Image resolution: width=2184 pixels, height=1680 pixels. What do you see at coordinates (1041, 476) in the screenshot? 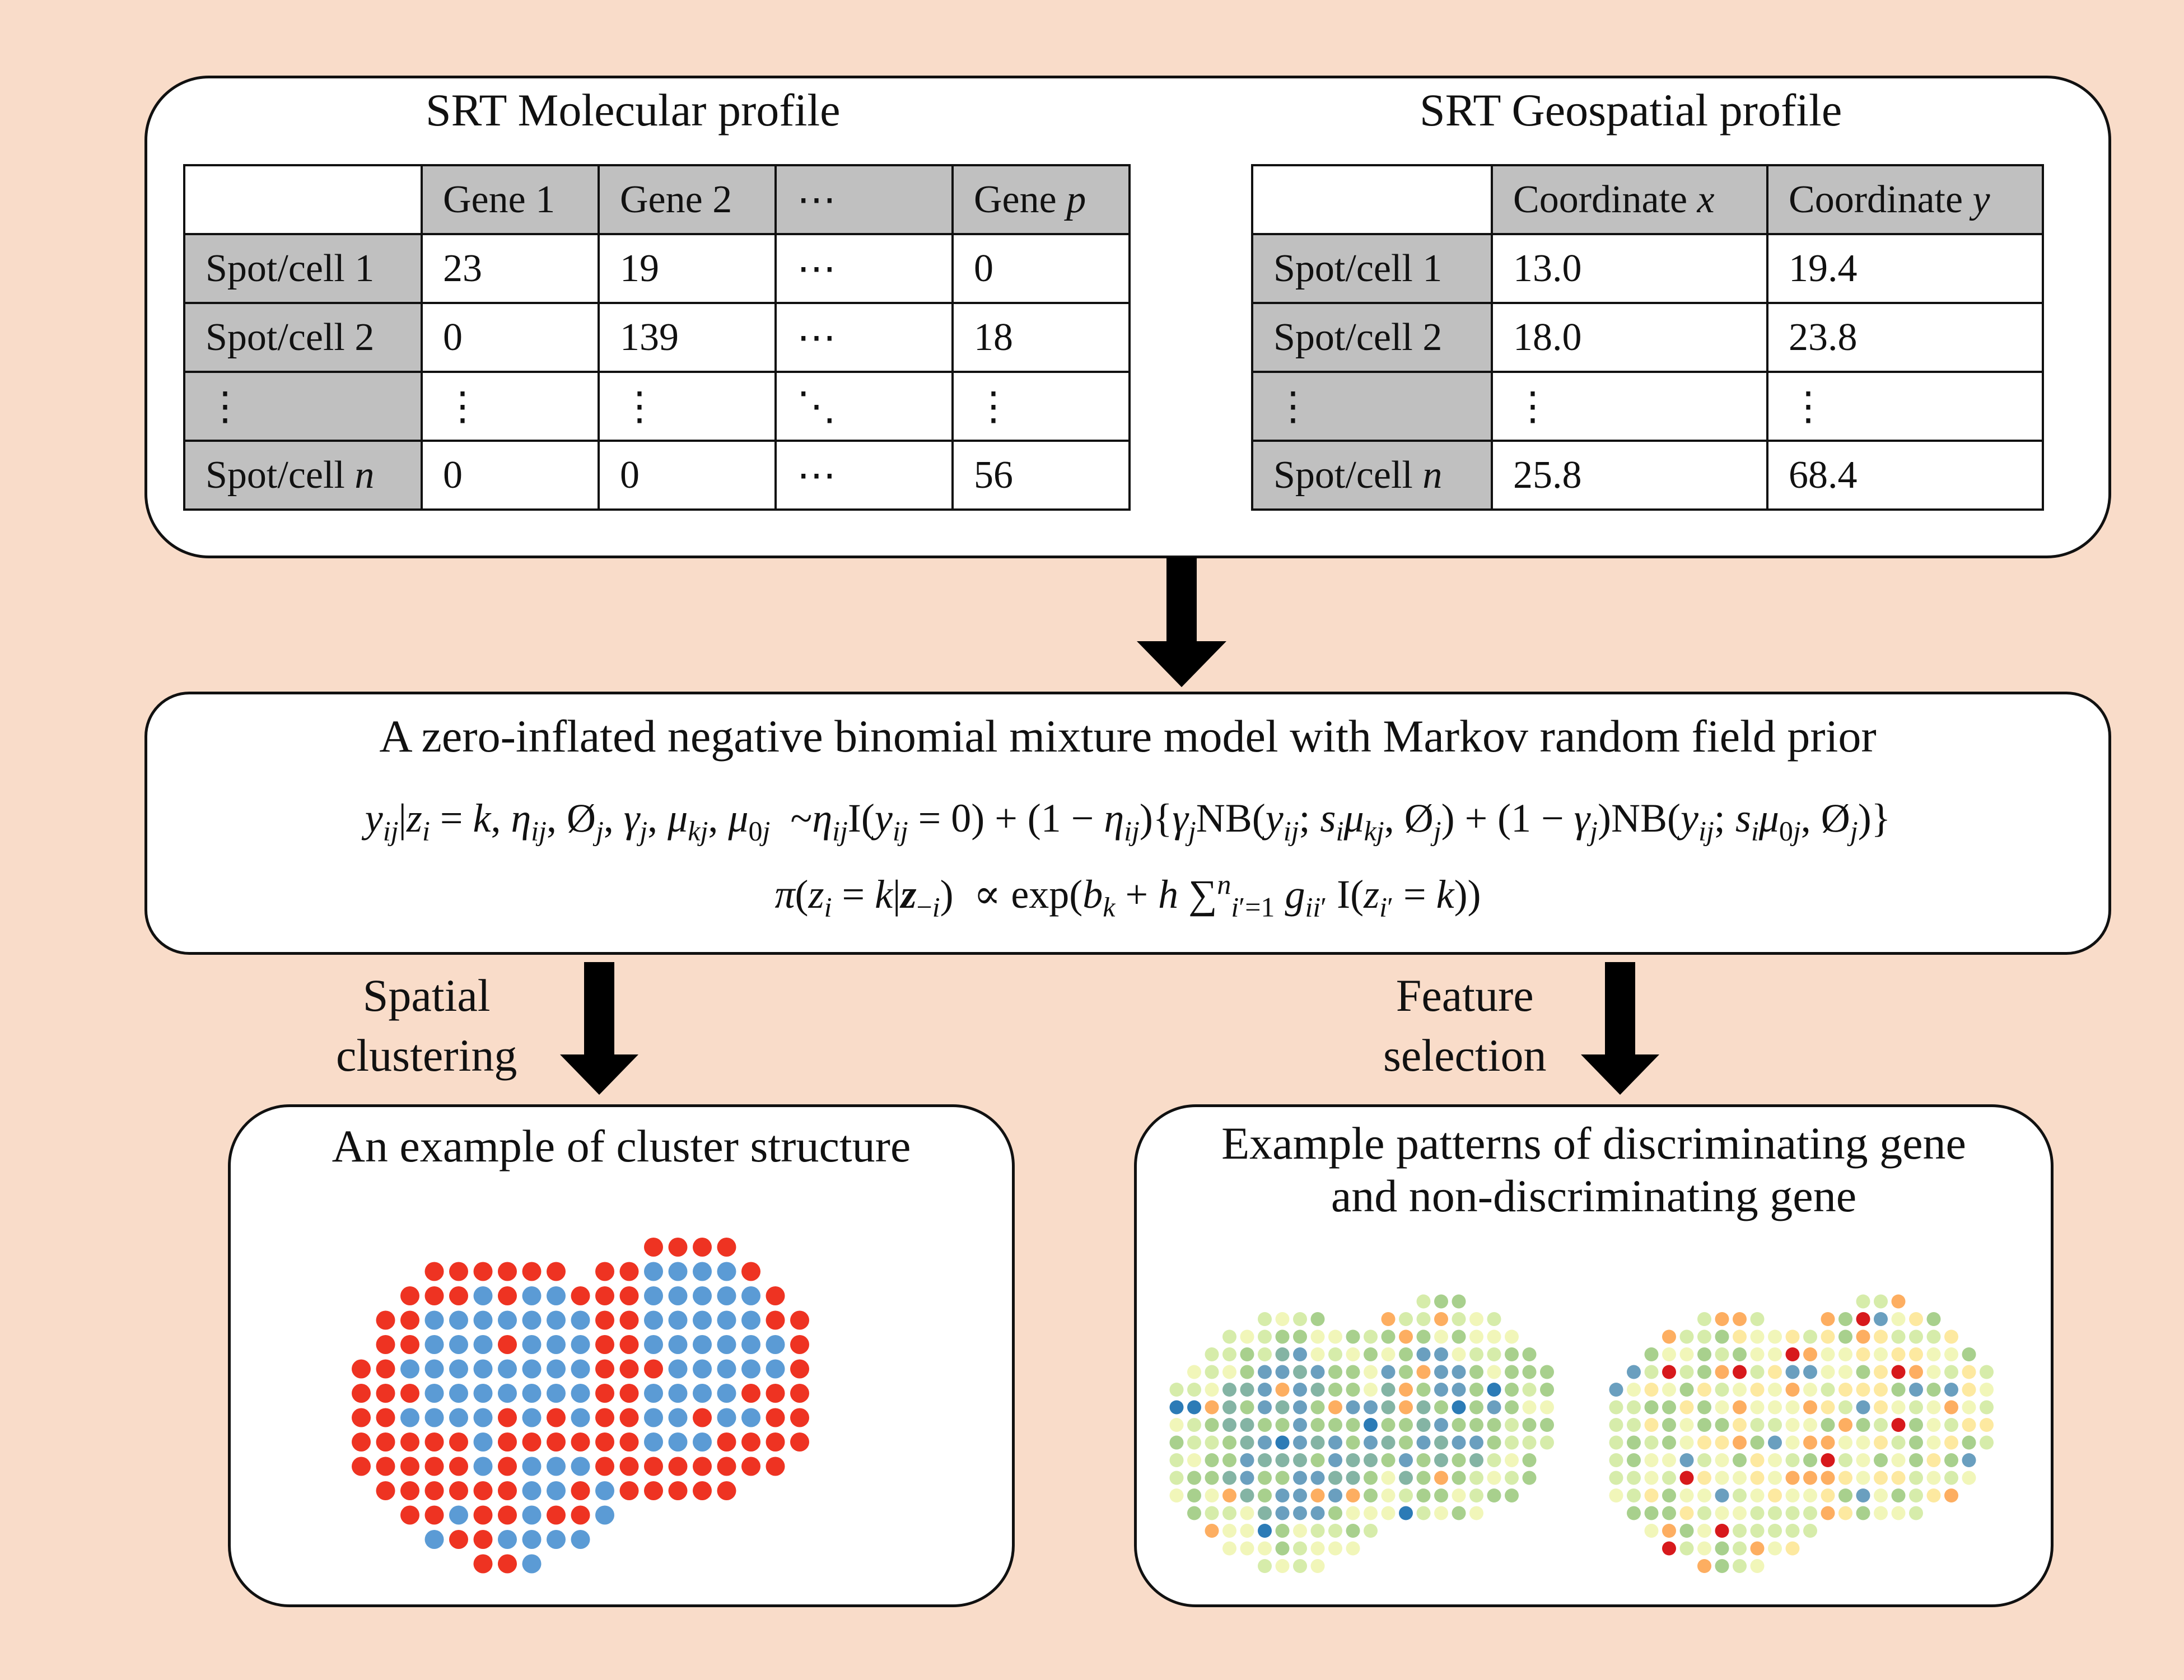
I see `table-cell: 56` at bounding box center [1041, 476].